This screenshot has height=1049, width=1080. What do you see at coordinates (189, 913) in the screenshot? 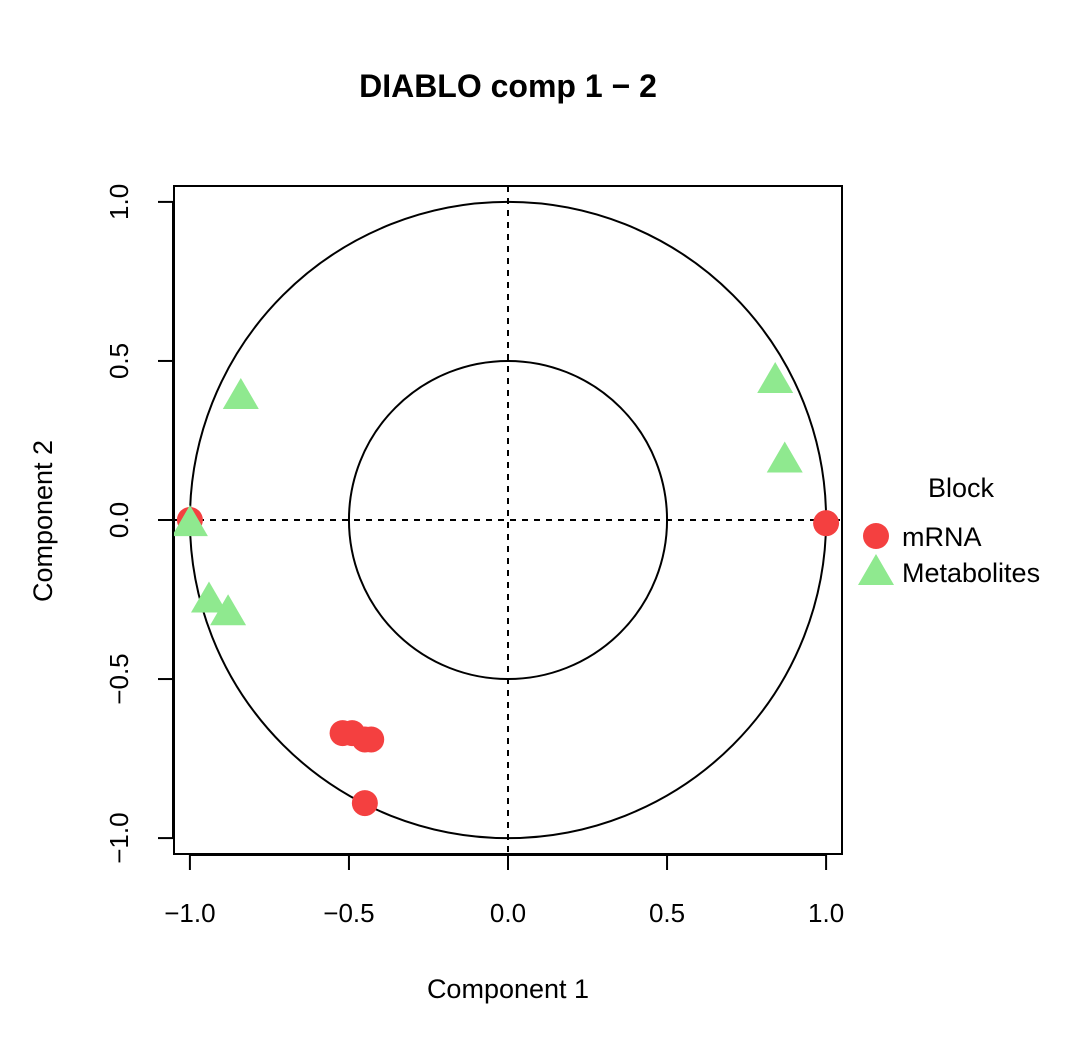
I see `x-tick-label: −1.0` at bounding box center [189, 913].